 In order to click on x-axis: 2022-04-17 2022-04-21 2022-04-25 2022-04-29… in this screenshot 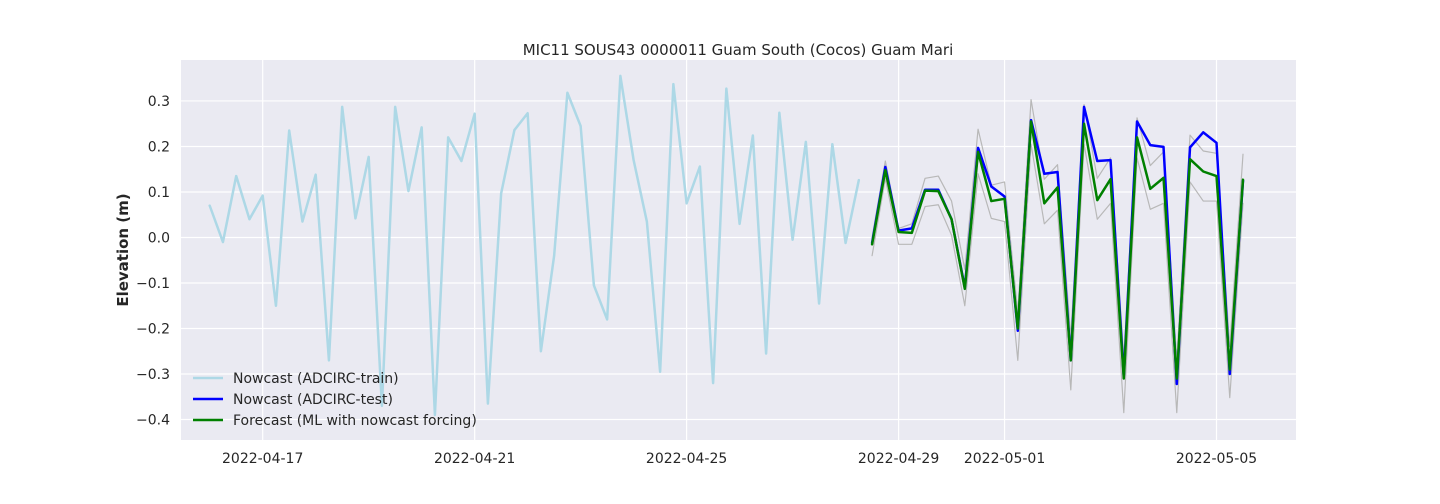, I will do `click(739, 459)`.